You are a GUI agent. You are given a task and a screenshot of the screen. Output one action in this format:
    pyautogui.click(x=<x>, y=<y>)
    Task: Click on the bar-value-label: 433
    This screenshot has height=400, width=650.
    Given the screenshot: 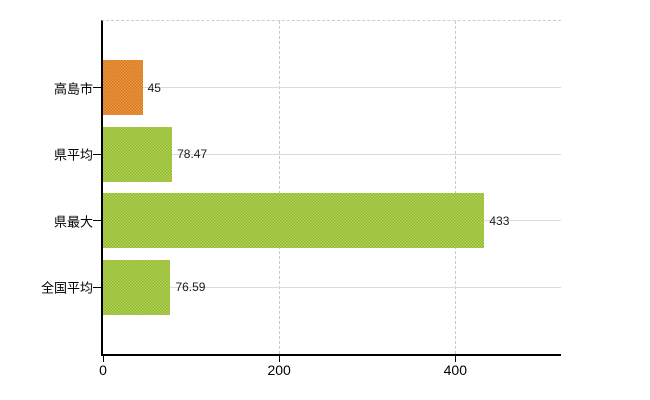 What is the action you would take?
    pyautogui.click(x=499, y=220)
    